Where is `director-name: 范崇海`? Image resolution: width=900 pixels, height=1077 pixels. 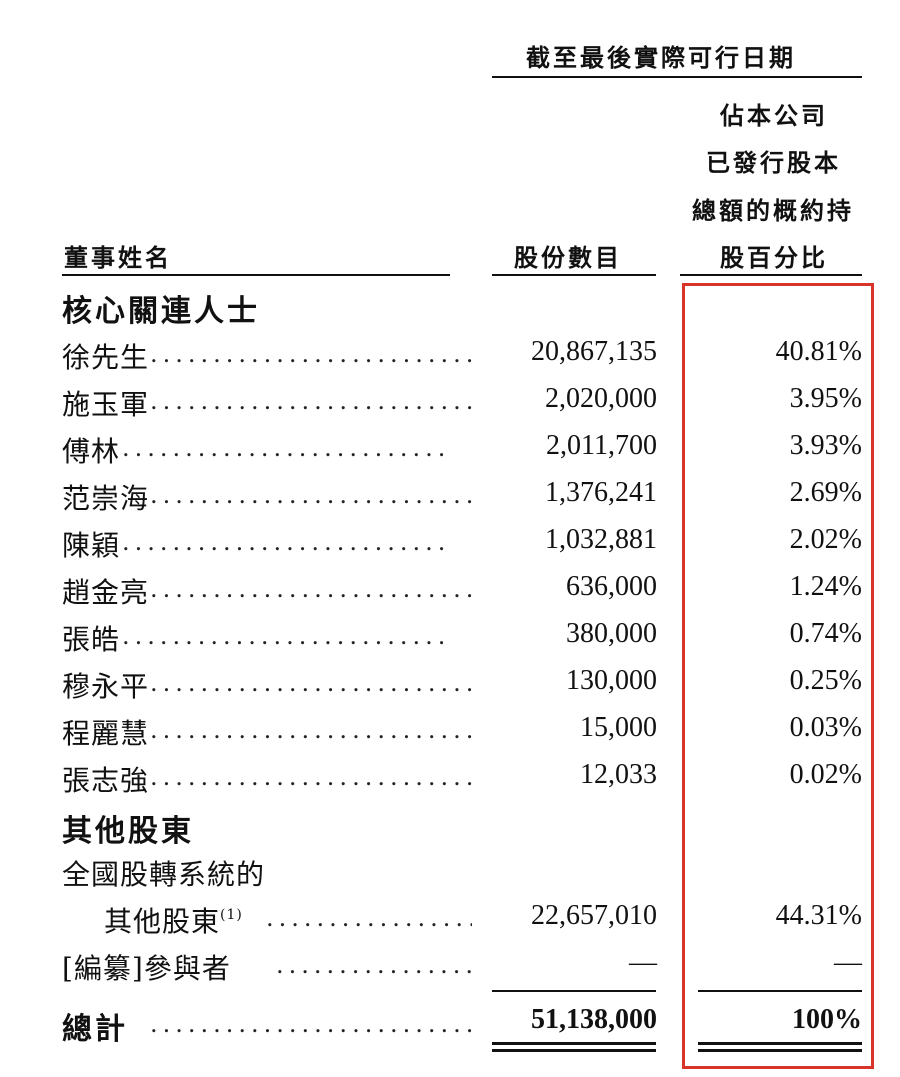 director-name: 范崇海 is located at coordinates (106, 498).